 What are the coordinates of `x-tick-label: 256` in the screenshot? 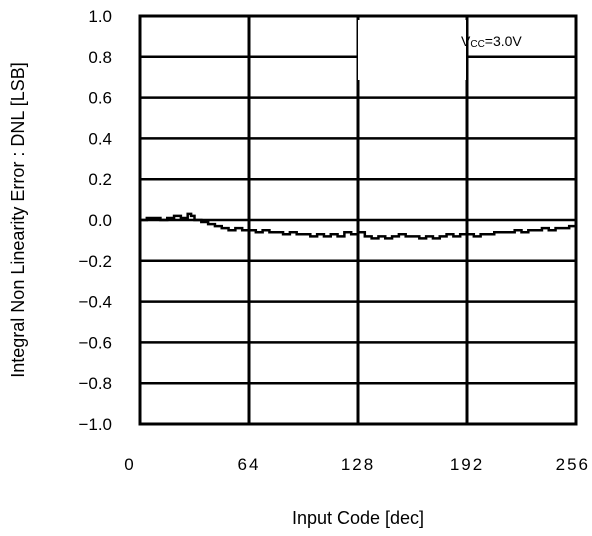 It's located at (573, 464).